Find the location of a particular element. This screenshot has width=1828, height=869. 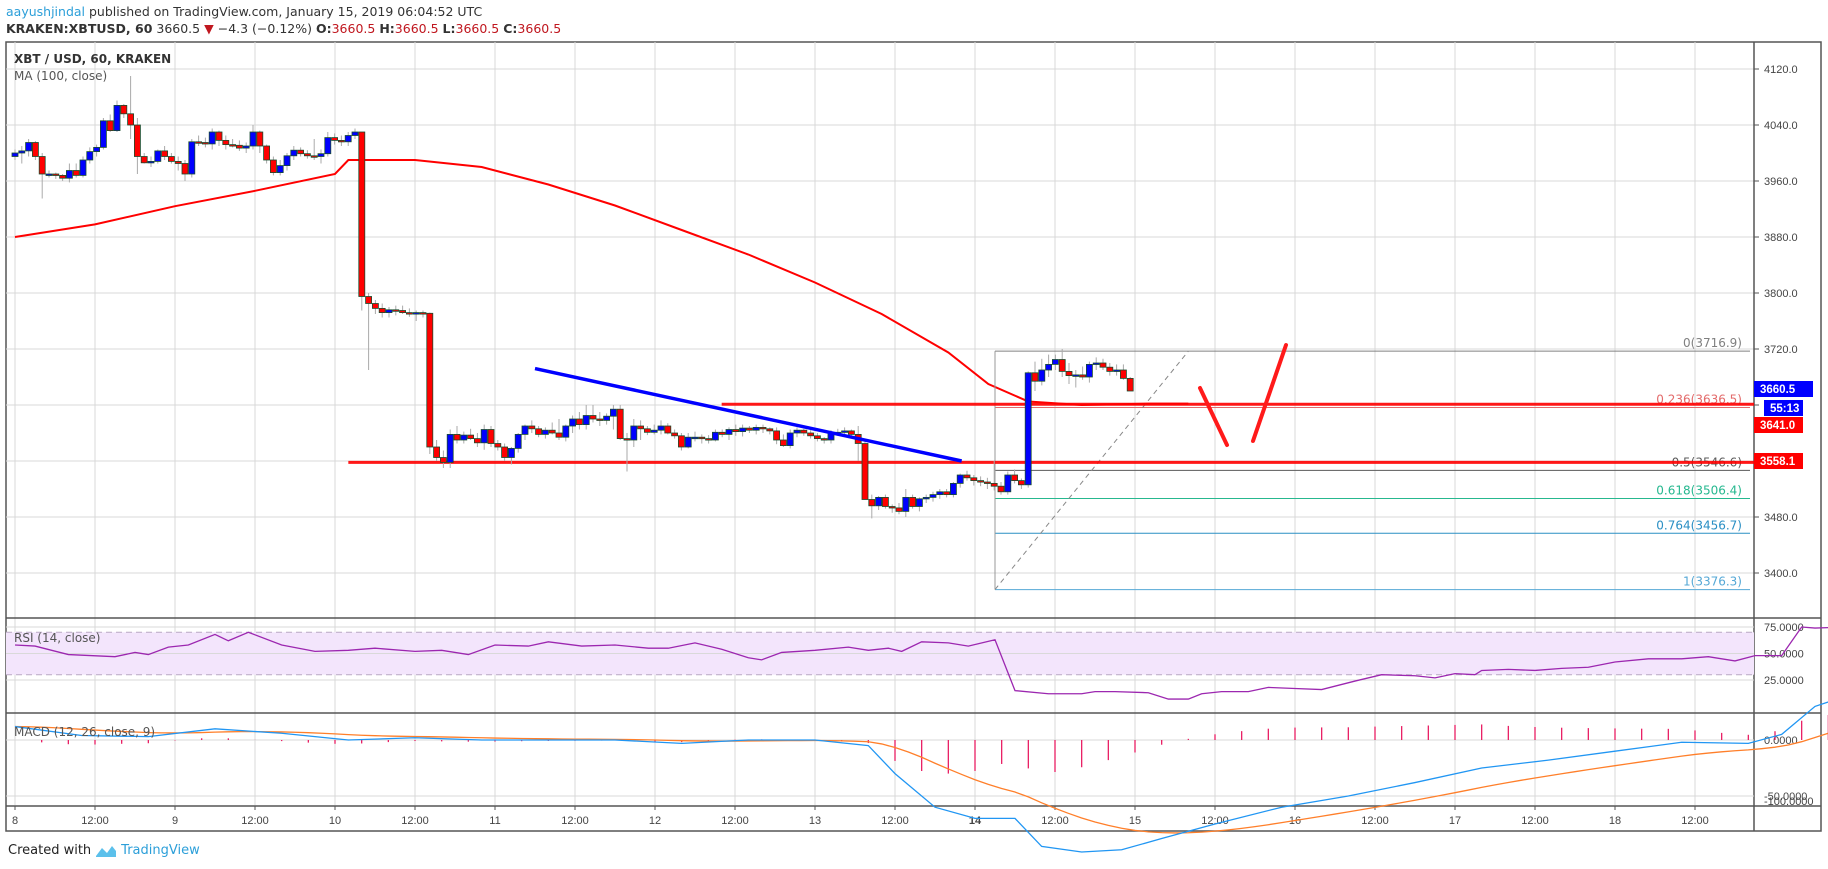

rsi-line is located at coordinates (921, 663).